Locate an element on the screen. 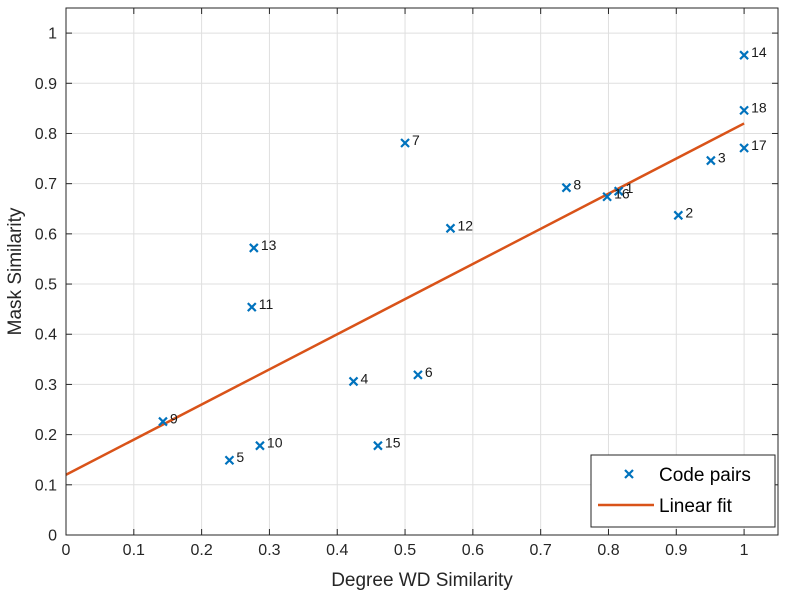 The width and height of the screenshot is (793, 595). data-point-8: 8 is located at coordinates (571, 185).